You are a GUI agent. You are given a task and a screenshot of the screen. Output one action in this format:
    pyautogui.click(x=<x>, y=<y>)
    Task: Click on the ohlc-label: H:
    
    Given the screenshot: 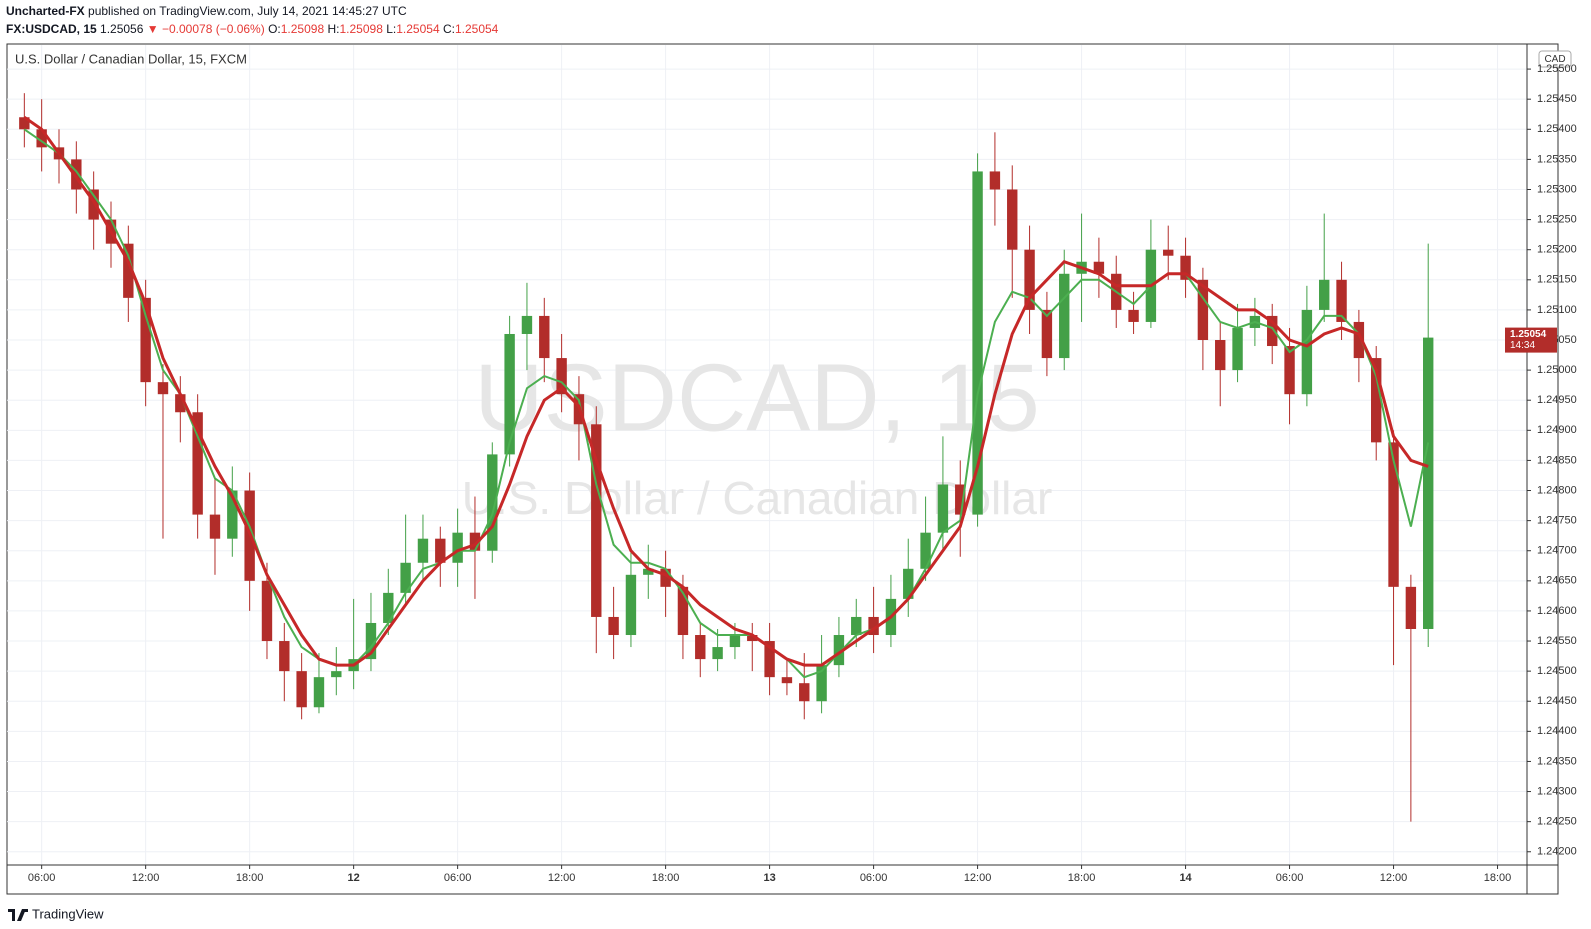 What is the action you would take?
    pyautogui.click(x=333, y=29)
    